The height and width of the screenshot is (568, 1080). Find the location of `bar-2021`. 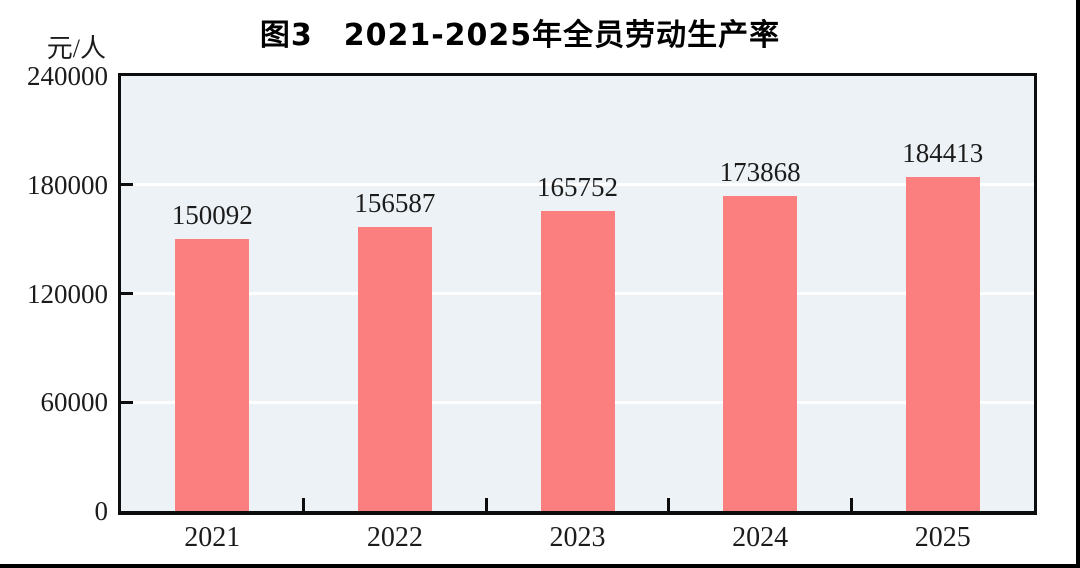

bar-2021 is located at coordinates (212, 374).